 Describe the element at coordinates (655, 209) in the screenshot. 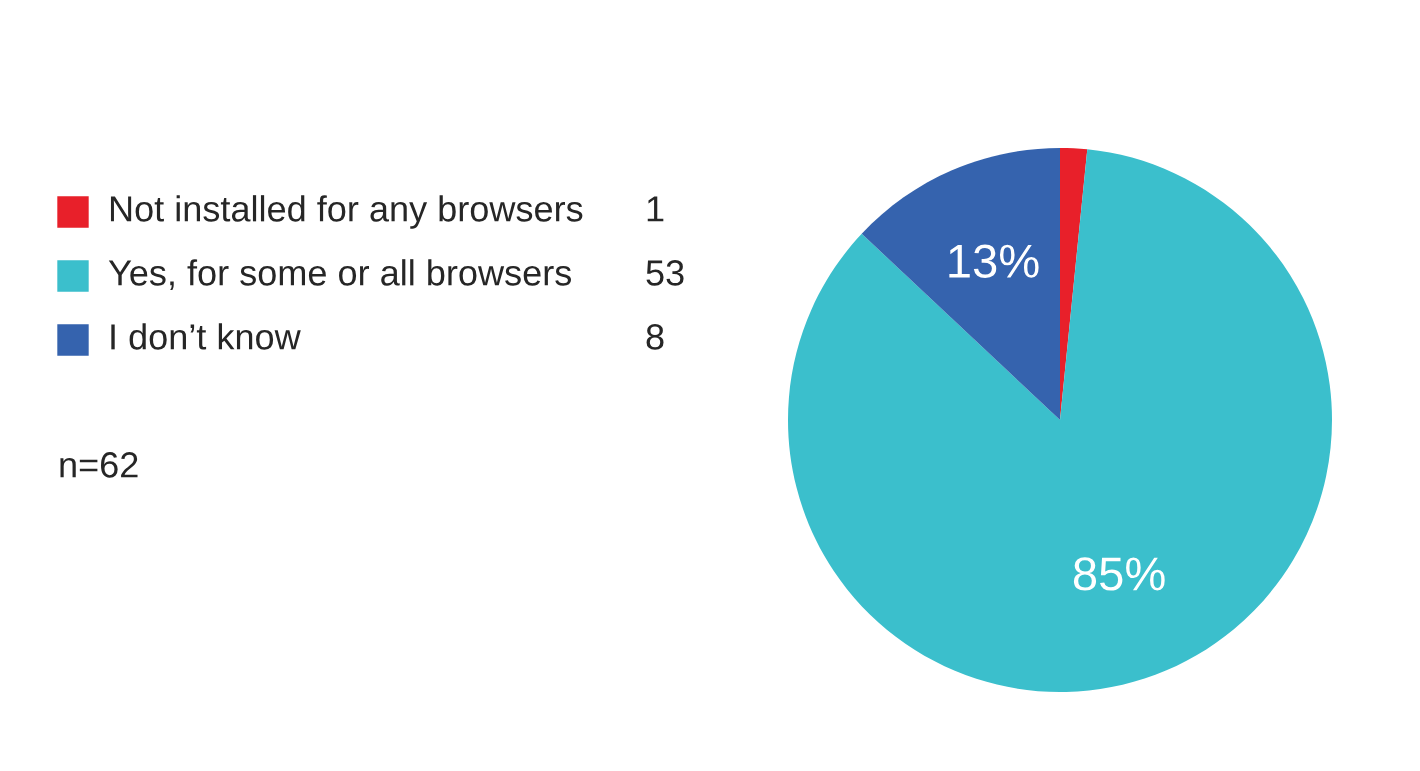

I see `text: 1` at that location.